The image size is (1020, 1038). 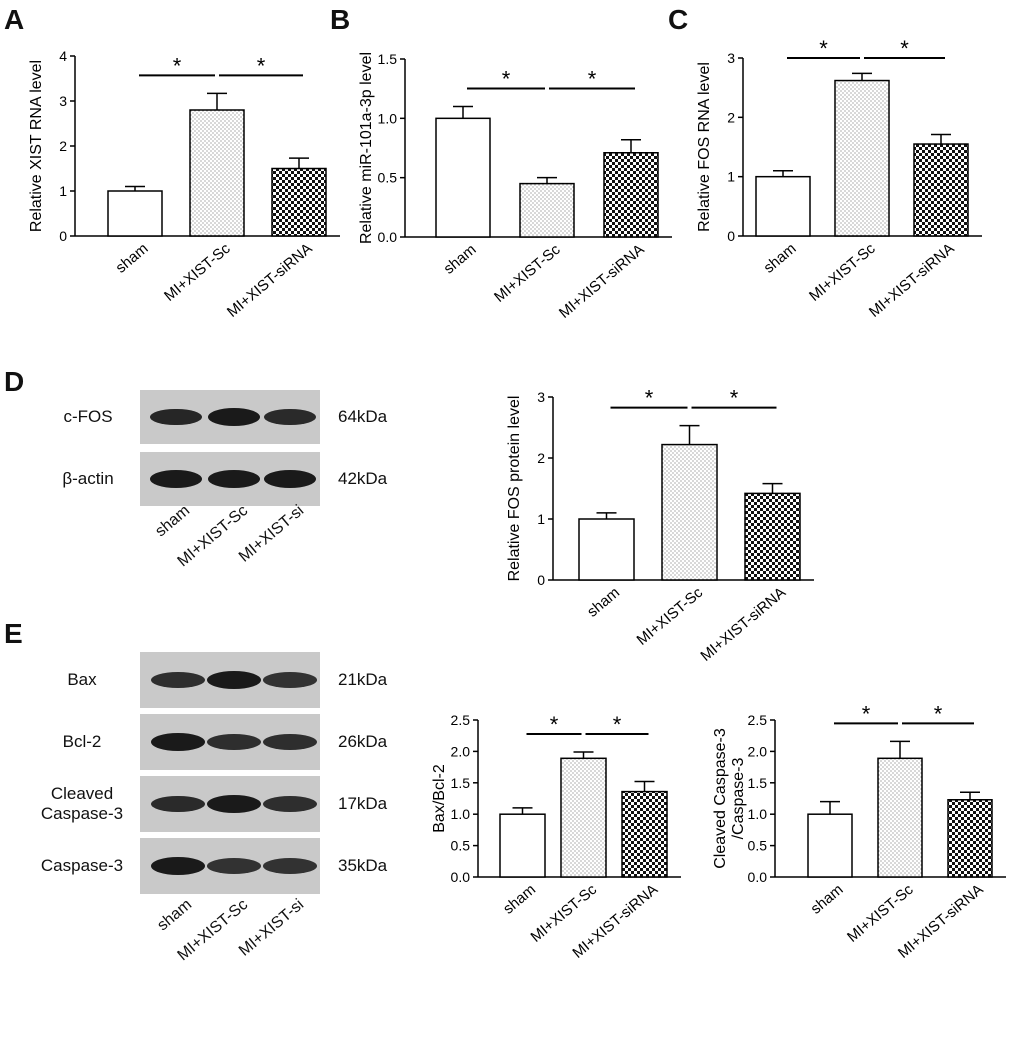 What do you see at coordinates (363, 416) in the screenshot?
I see `blot-kda-label: 64kDa` at bounding box center [363, 416].